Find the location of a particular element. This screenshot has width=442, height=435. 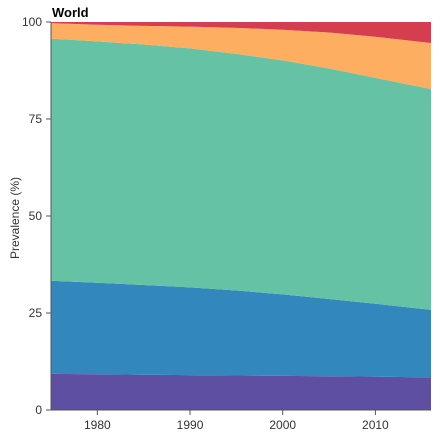

x-tick-label-1980: 1980 is located at coordinates (97, 425).